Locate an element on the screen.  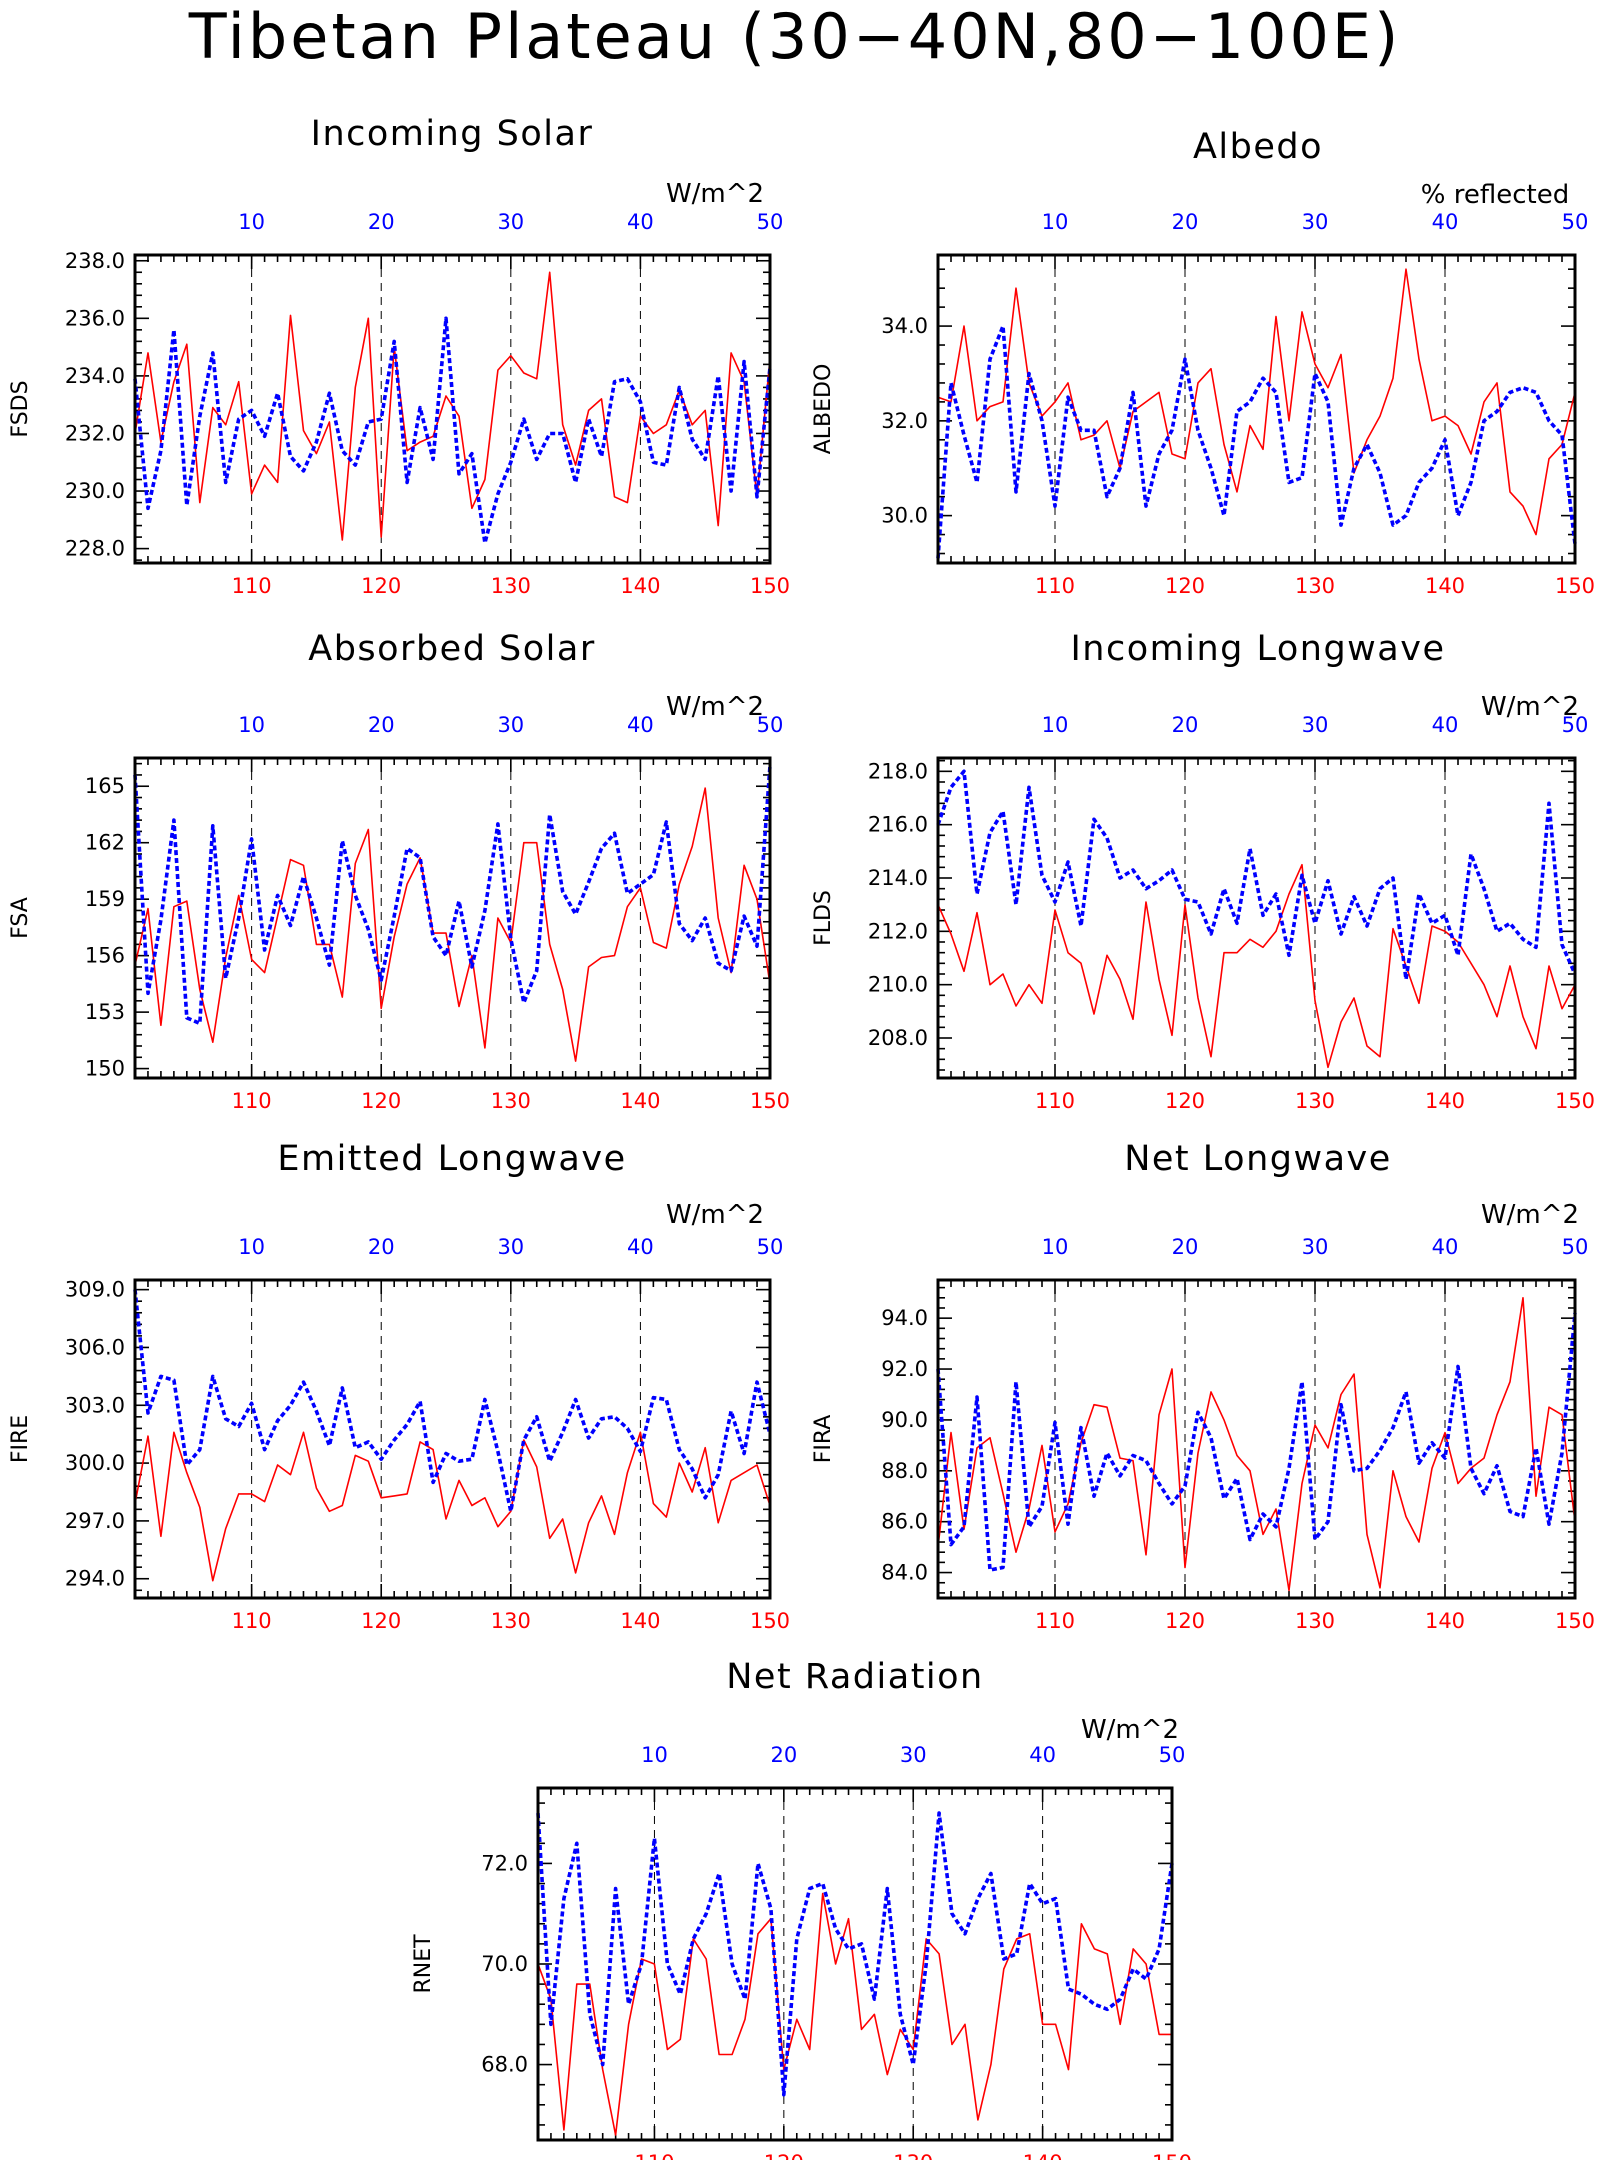
y-tick-label: 90.0 is located at coordinates (904, 1420).